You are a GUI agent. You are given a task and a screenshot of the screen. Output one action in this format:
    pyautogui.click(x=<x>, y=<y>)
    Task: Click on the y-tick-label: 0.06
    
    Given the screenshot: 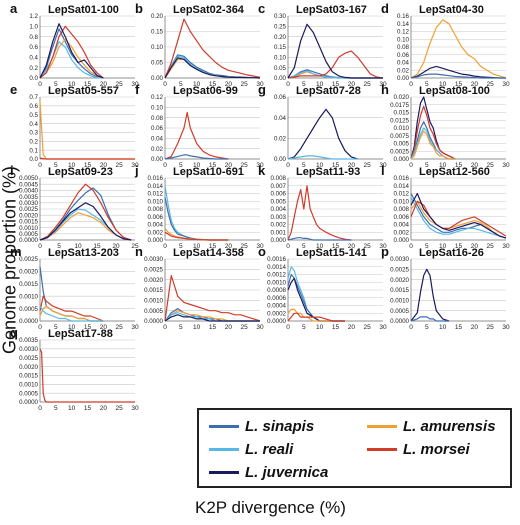 What is the action you would take?
    pyautogui.click(x=280, y=97)
    